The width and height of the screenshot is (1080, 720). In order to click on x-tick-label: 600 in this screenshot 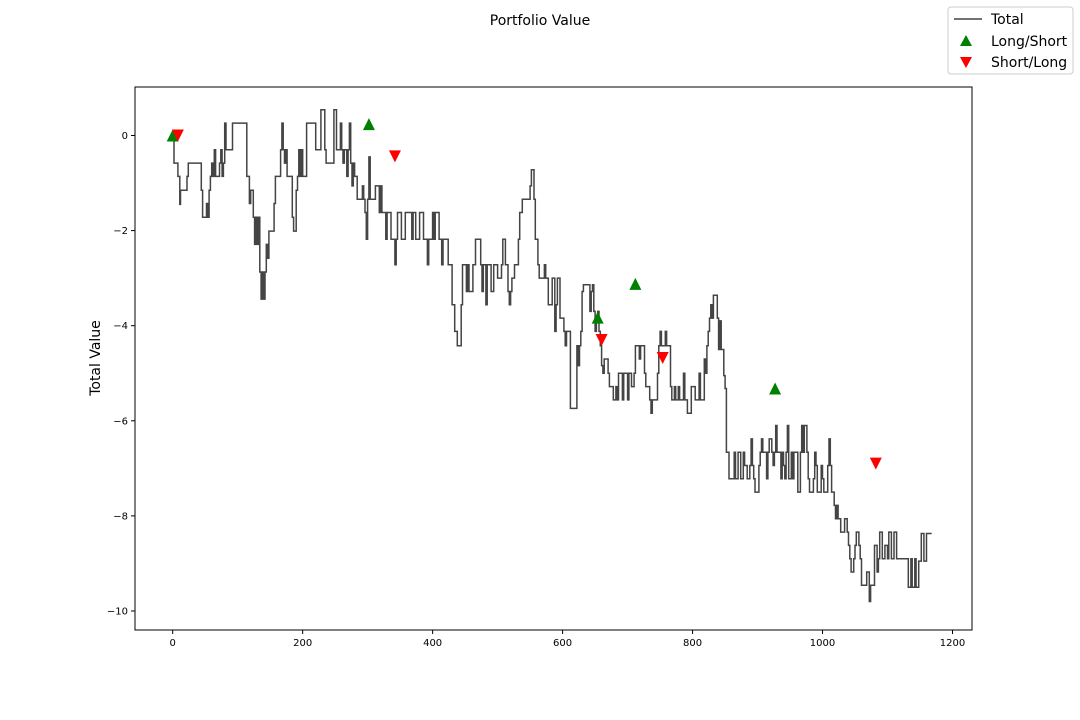, I will do `click(562, 643)`.